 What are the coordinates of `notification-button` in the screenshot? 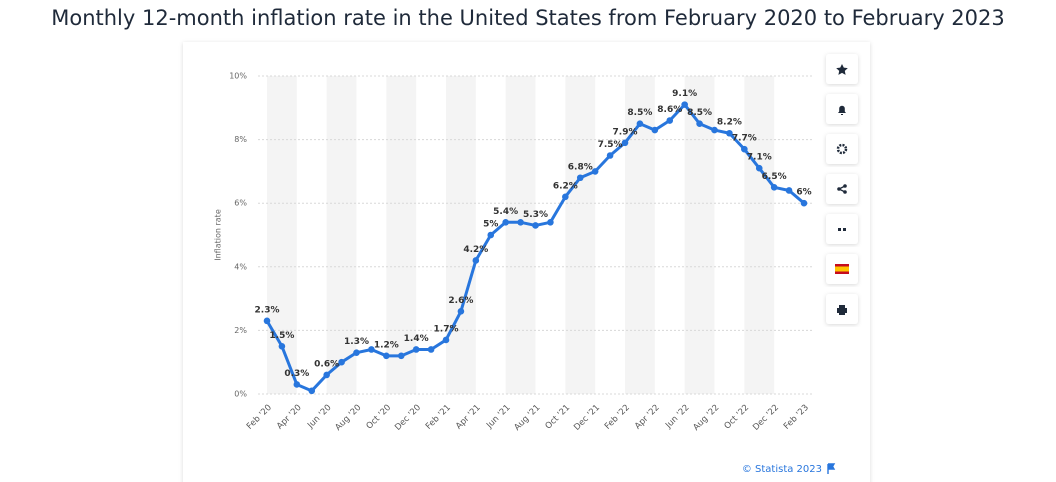 It's located at (842, 109).